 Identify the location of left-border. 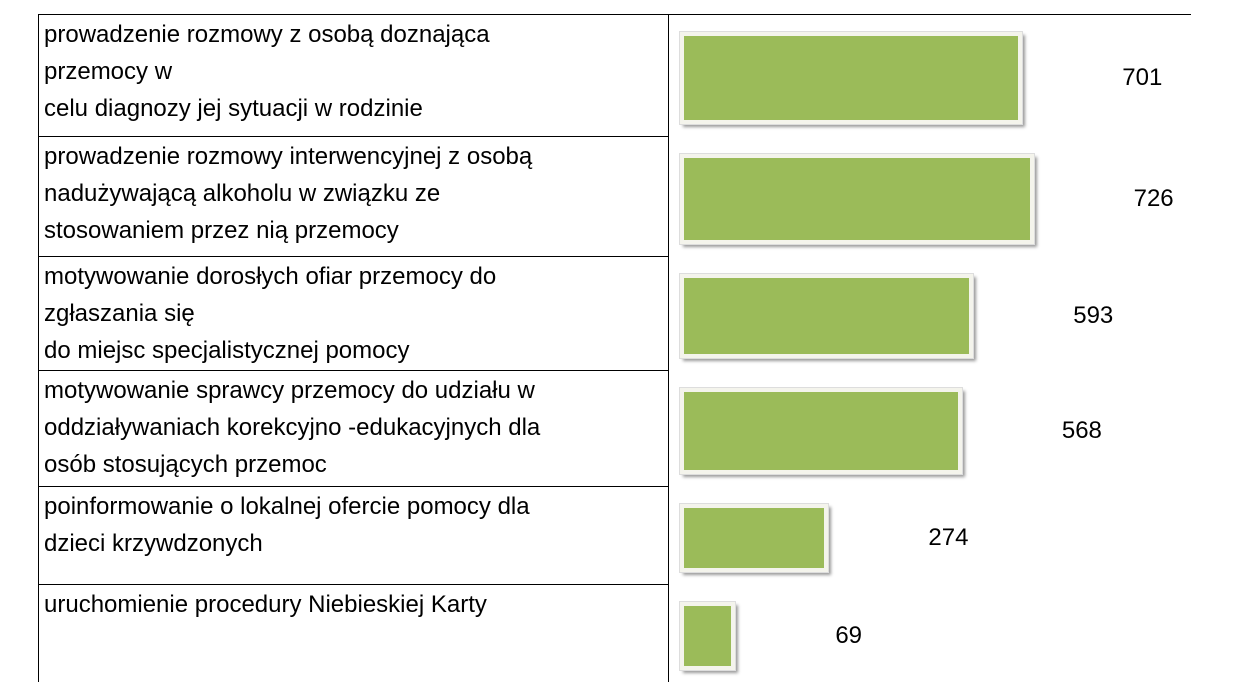
(38, 348).